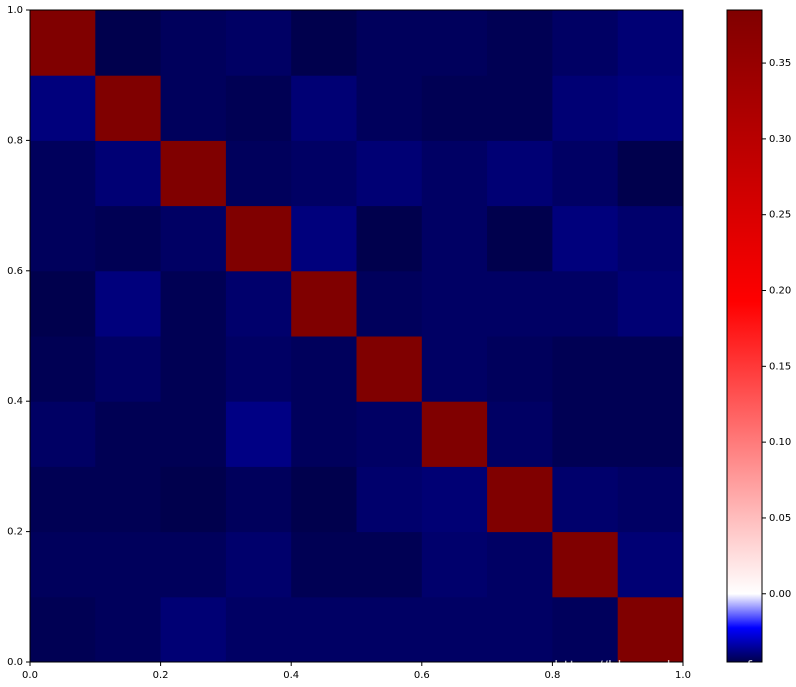 The image size is (796, 687). I want to click on y-tick-label: 0.0, so click(15, 662).